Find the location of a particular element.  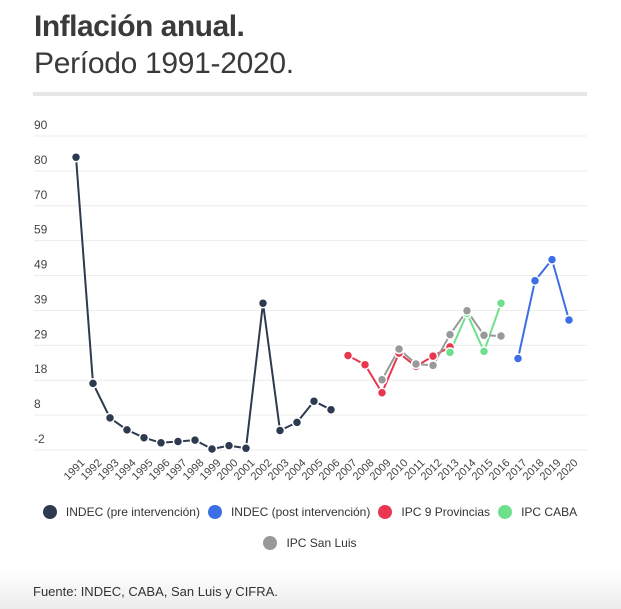

data-point-ipc-san-luis-2010 is located at coordinates (399, 349).